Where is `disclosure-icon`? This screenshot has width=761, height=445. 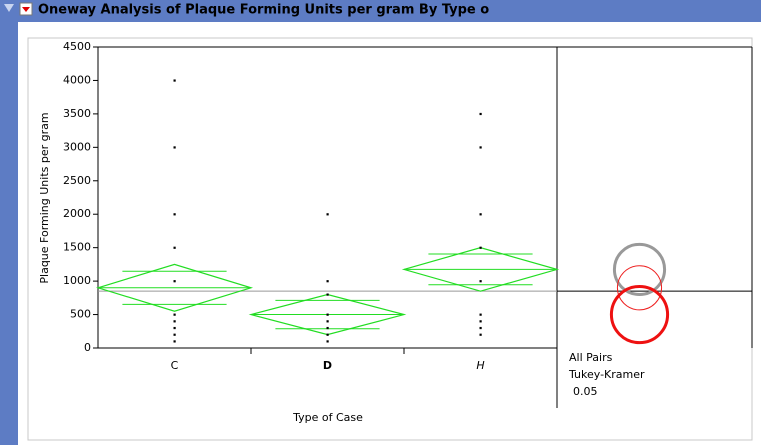 disclosure-icon is located at coordinates (26, 9).